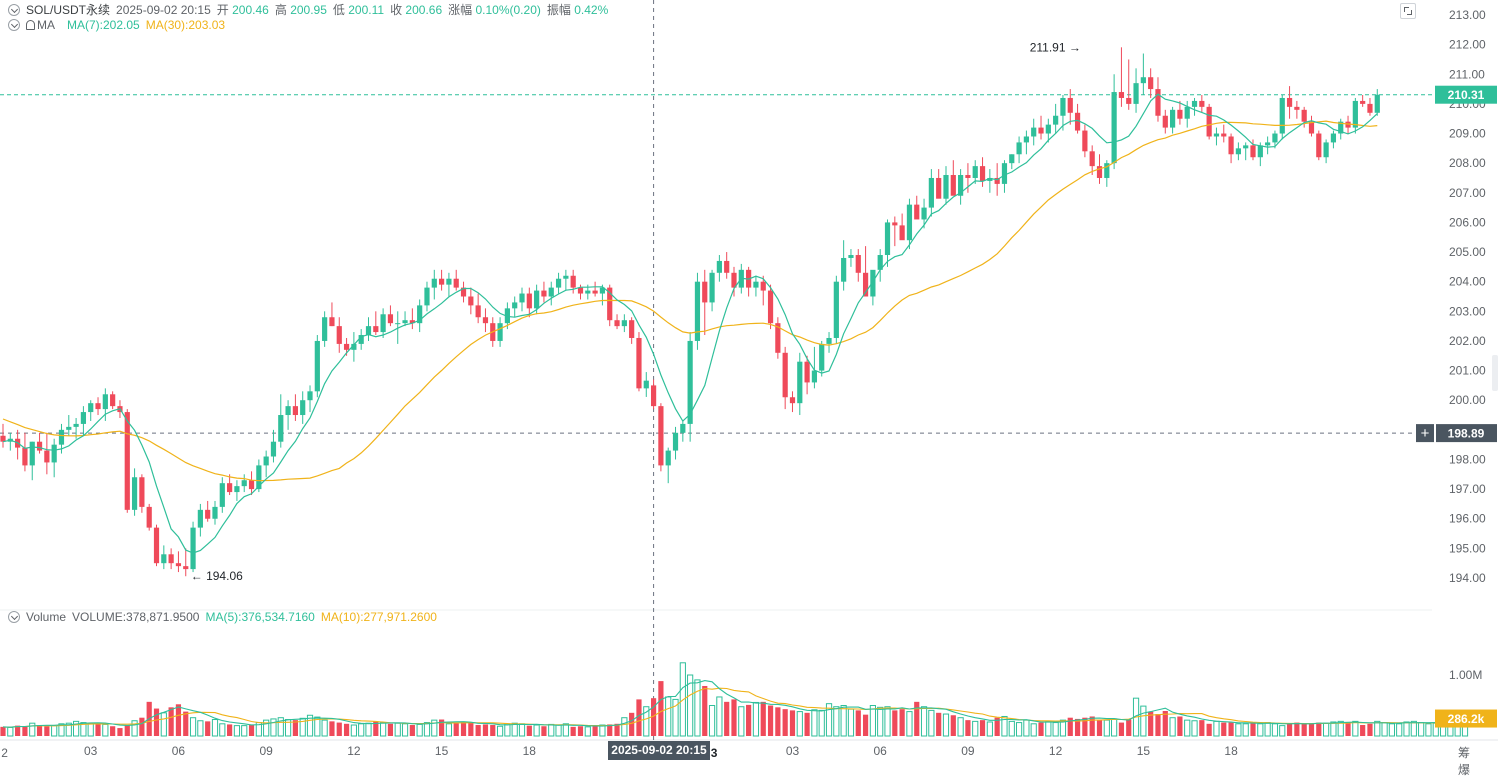 This screenshot has width=1498, height=778. Describe the element at coordinates (14, 9) in the screenshot. I see `collapse-chevron-icon` at that location.